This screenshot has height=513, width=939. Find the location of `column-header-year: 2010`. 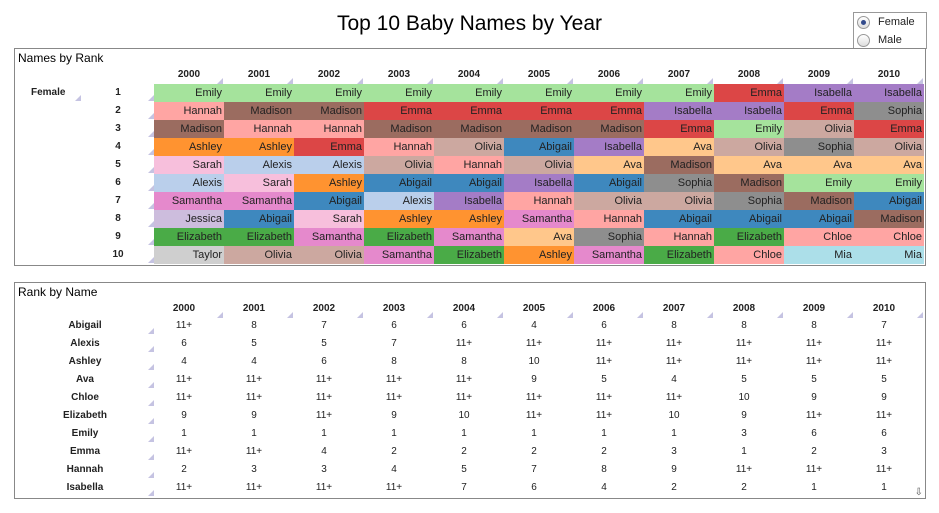

column-header-year: 2010 is located at coordinates (884, 308).